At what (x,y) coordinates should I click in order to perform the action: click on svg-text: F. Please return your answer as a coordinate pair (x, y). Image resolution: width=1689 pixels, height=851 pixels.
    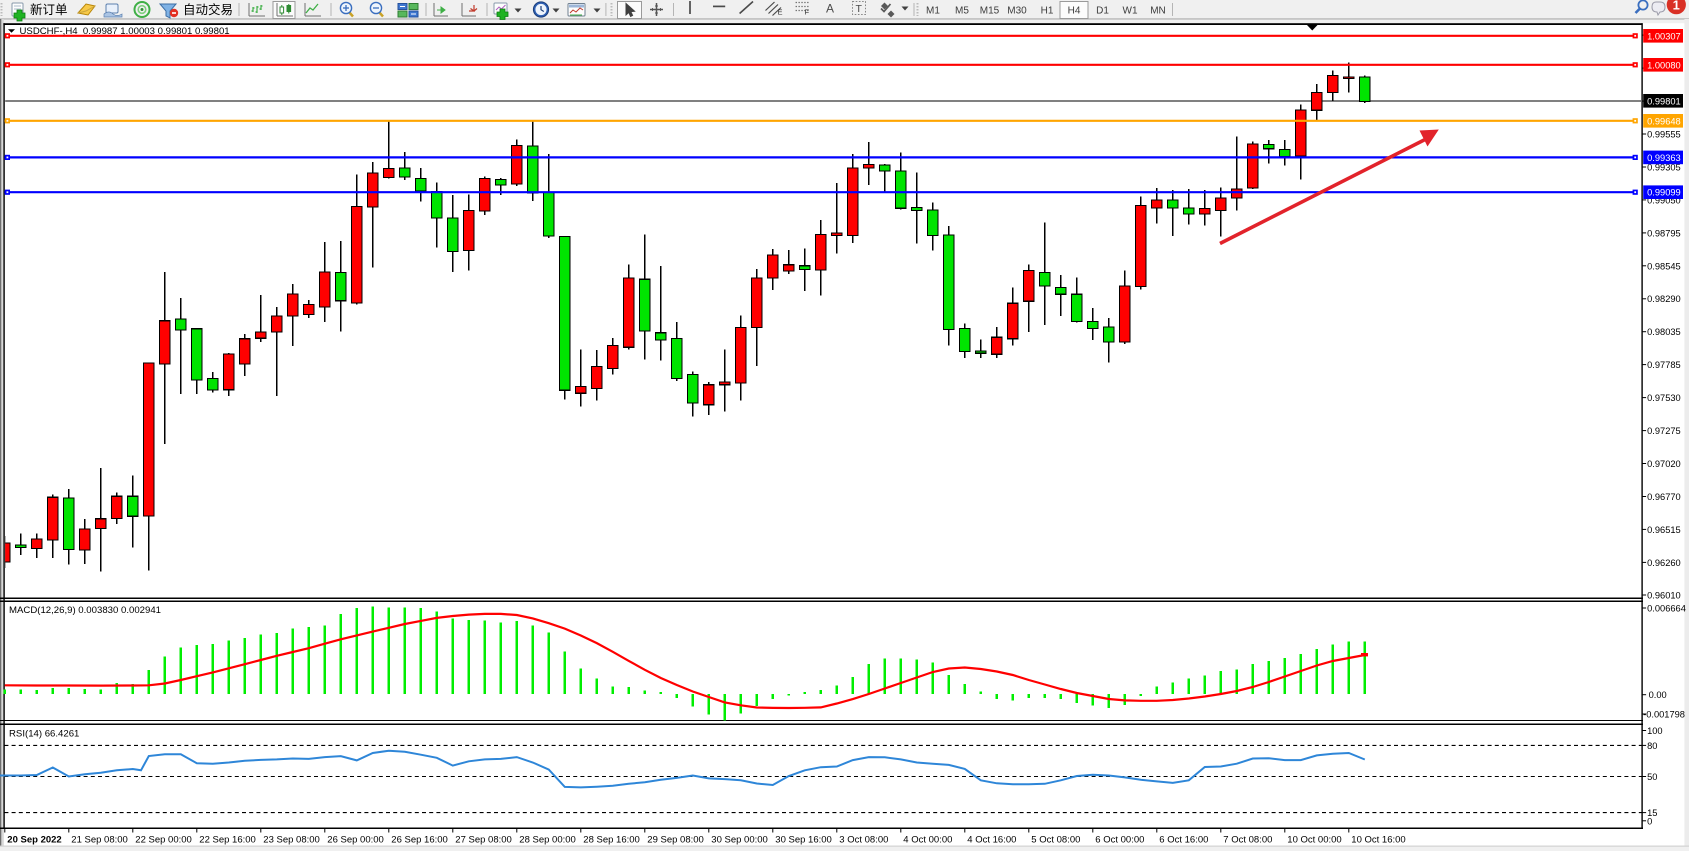
    Looking at the image, I should click on (807, 12).